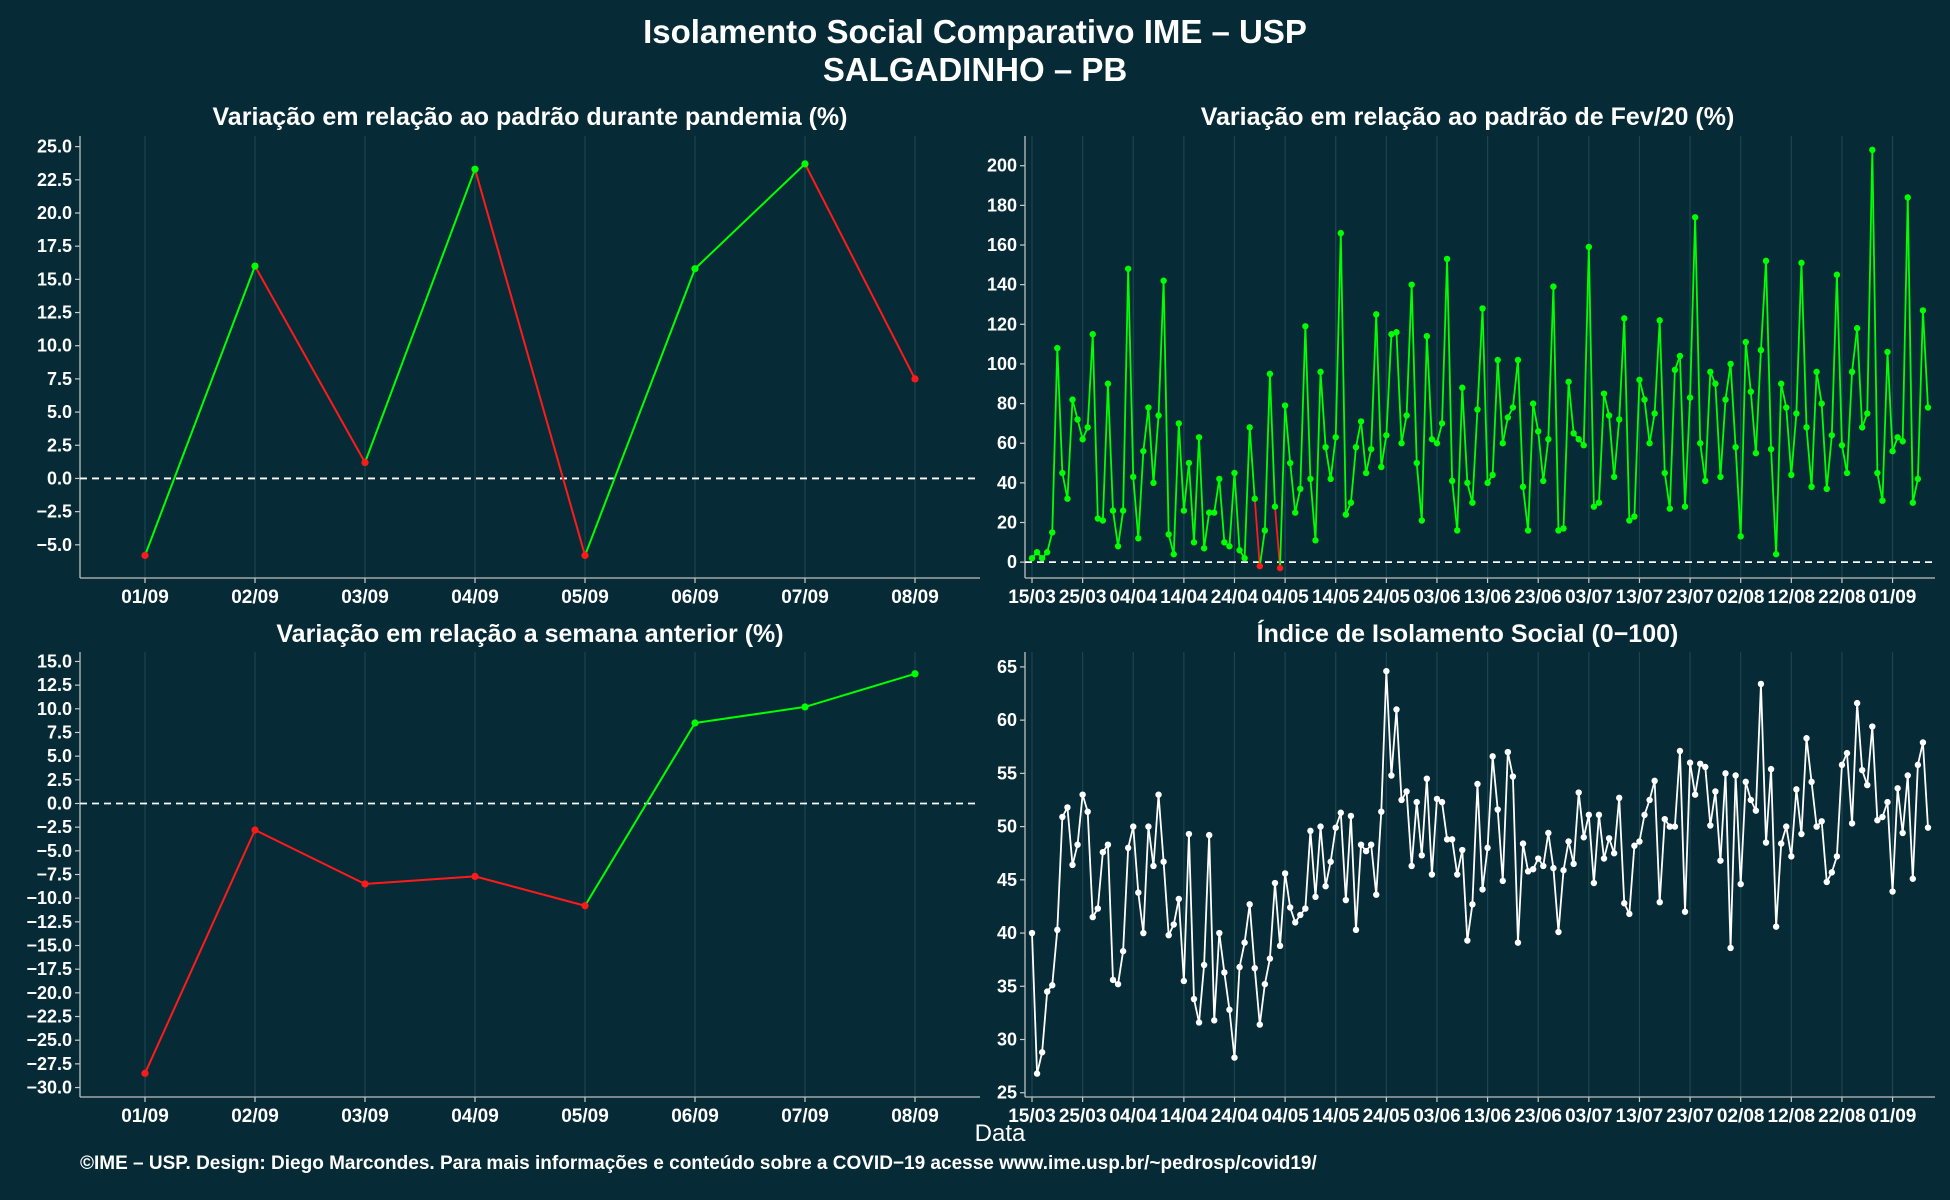  I want to click on x-tick-label: 14/05, so click(1336, 597).